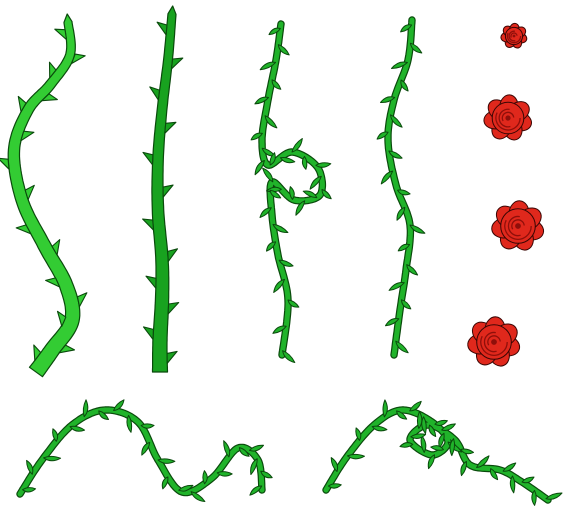  What do you see at coordinates (163, 189) in the screenshot?
I see `thorny-stem-dark` at bounding box center [163, 189].